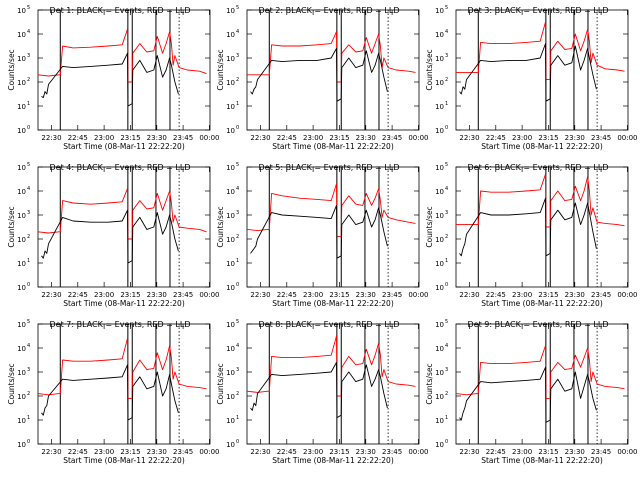 Image resolution: width=640 pixels, height=480 pixels. I want to click on panel-title: Det 8: BLACK = Events, RED = LLD, so click(329, 324).